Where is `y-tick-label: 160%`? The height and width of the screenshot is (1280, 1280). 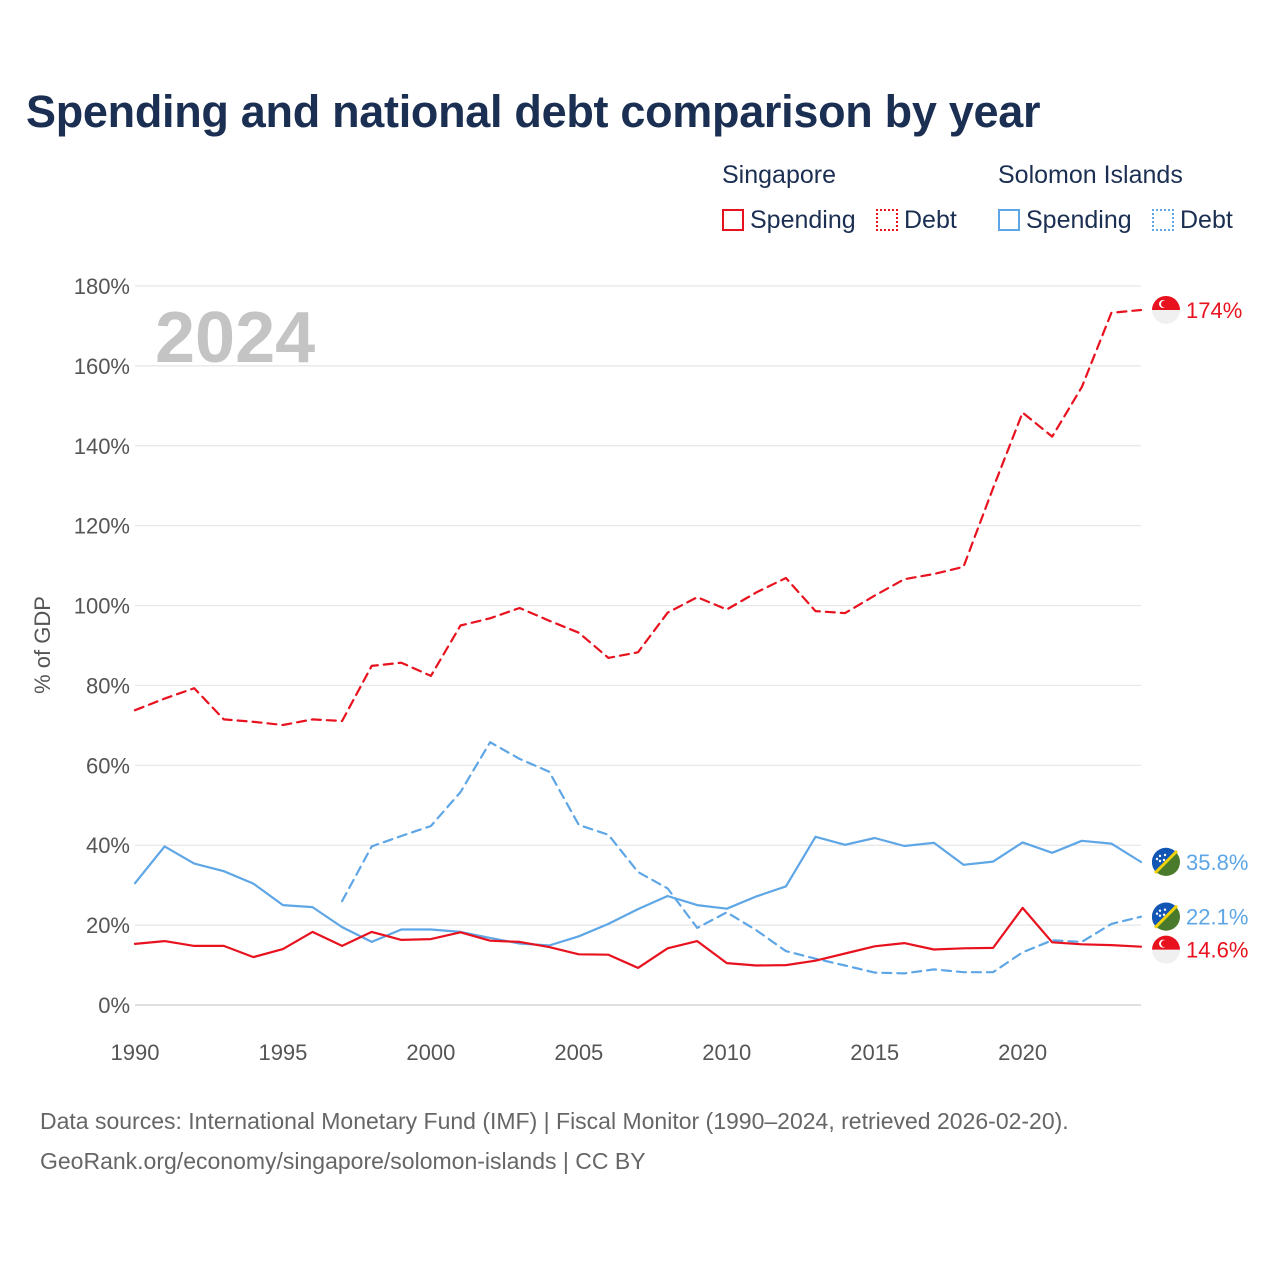
y-tick-label: 160% is located at coordinates (102, 366).